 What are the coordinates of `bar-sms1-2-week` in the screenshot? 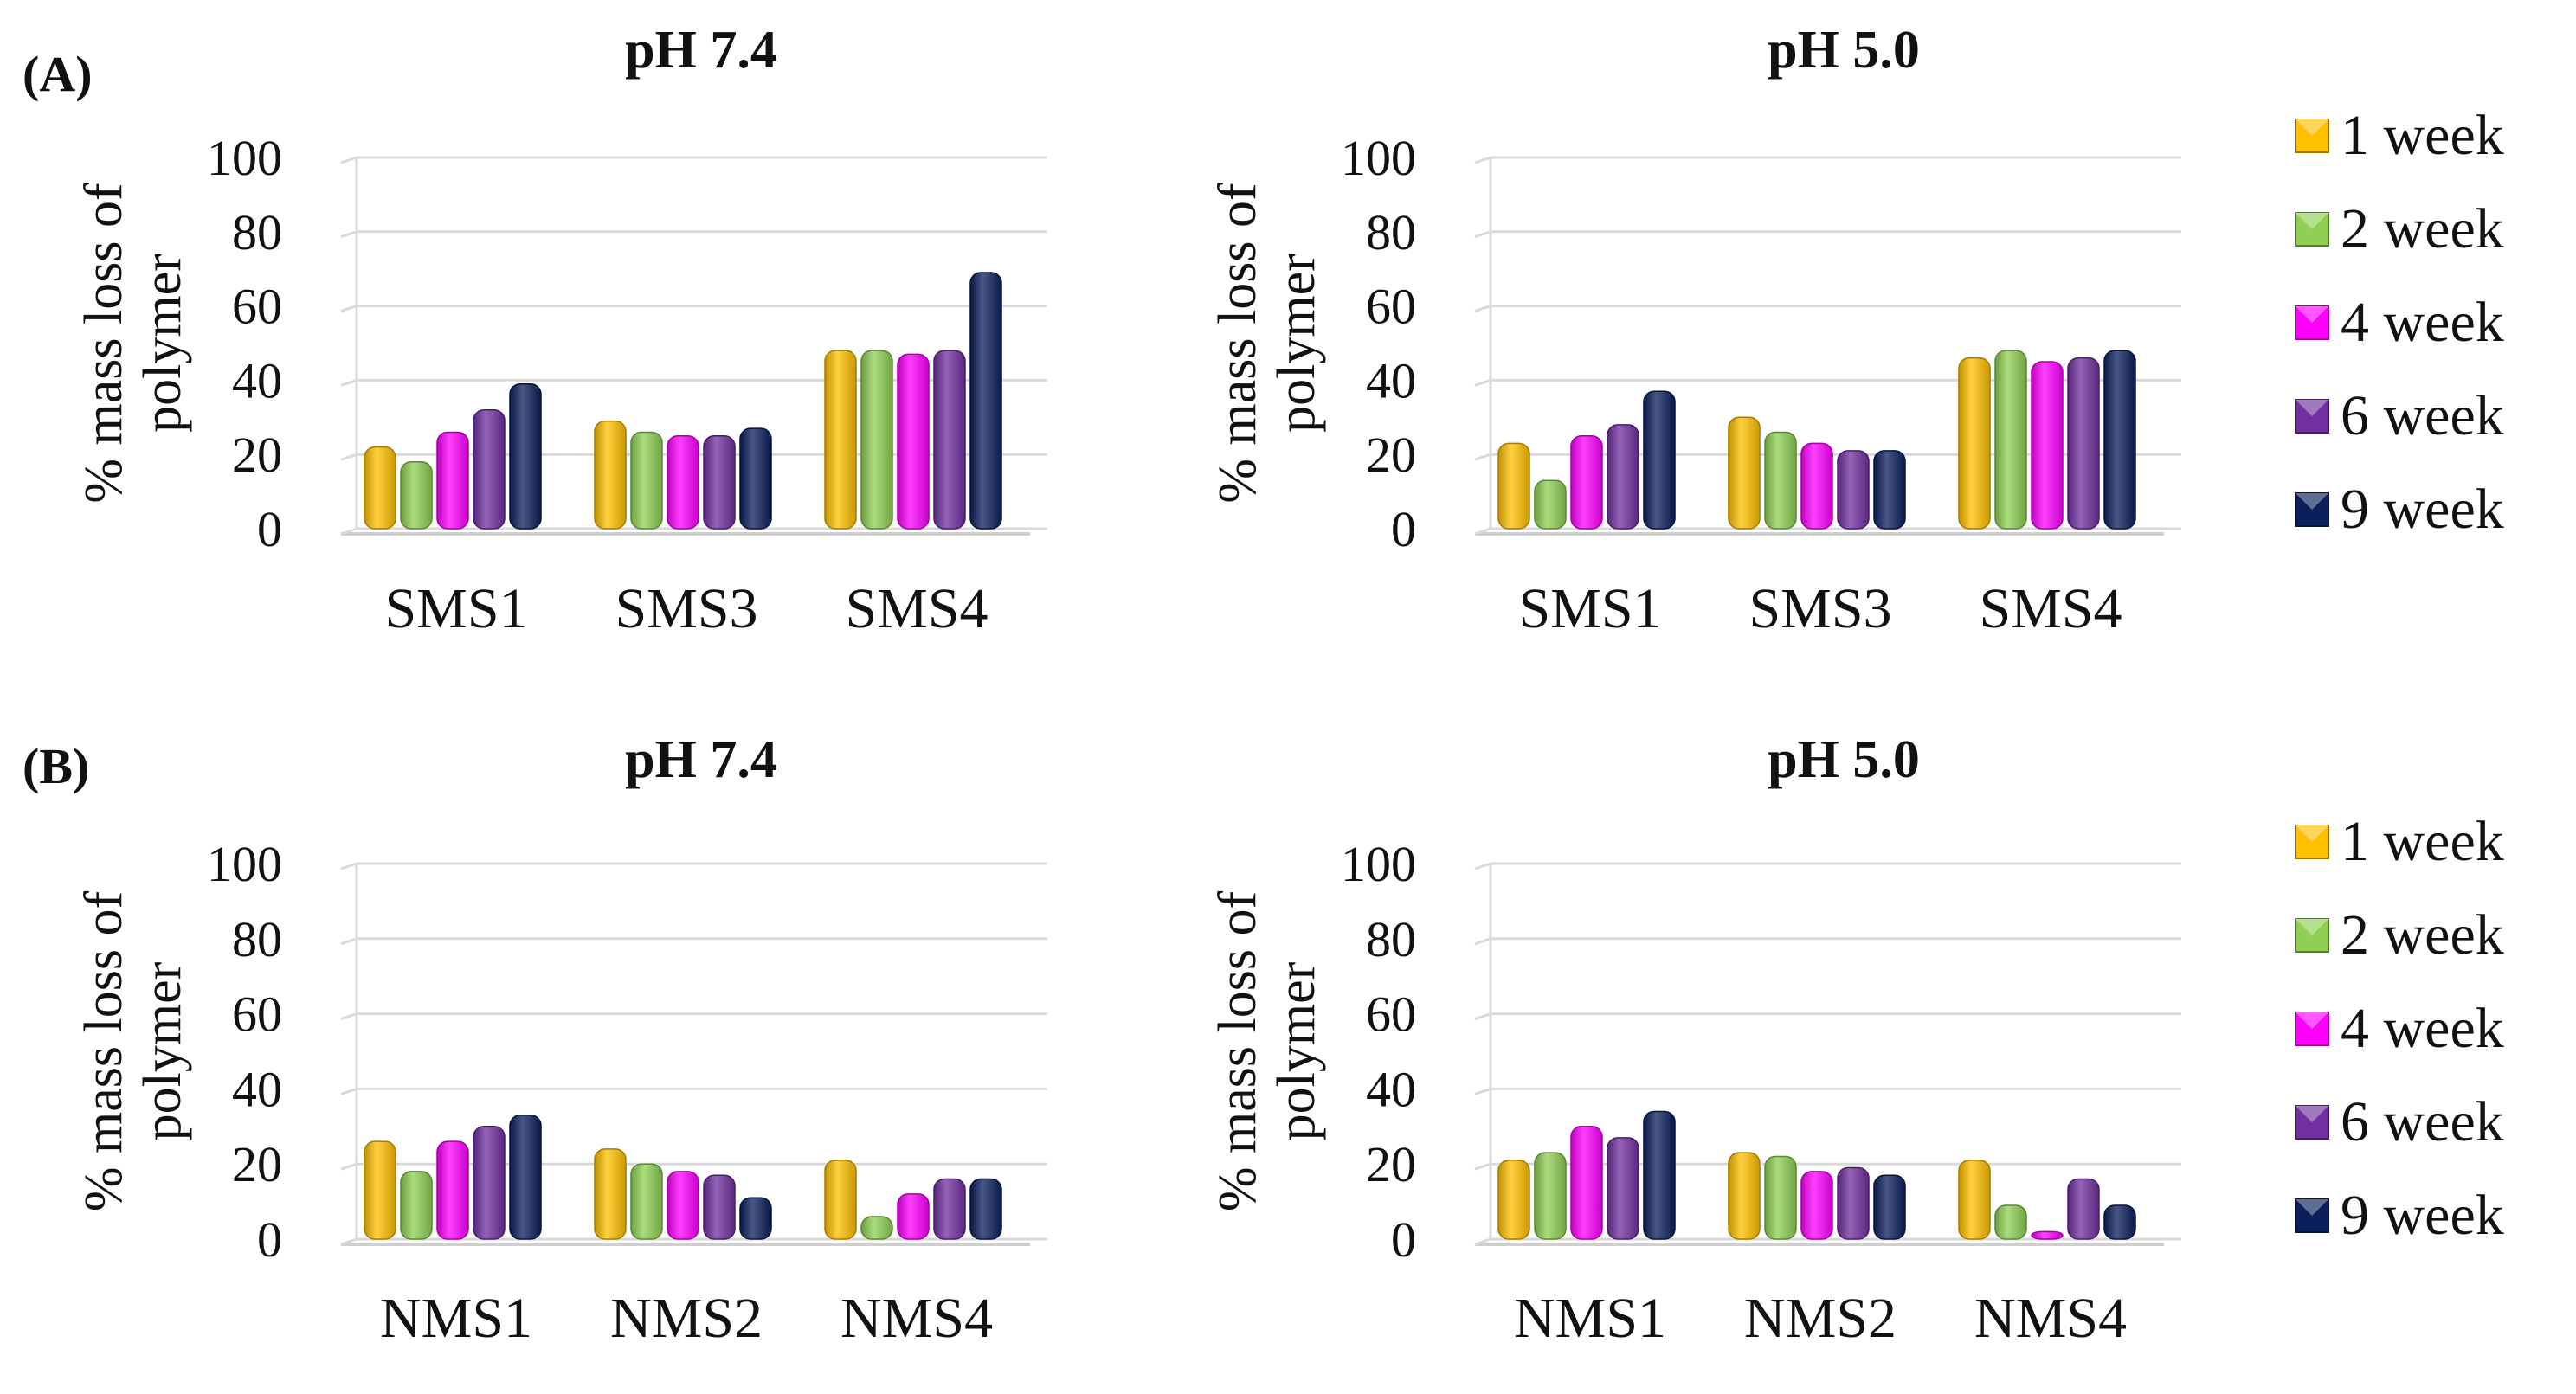 It's located at (1550, 505).